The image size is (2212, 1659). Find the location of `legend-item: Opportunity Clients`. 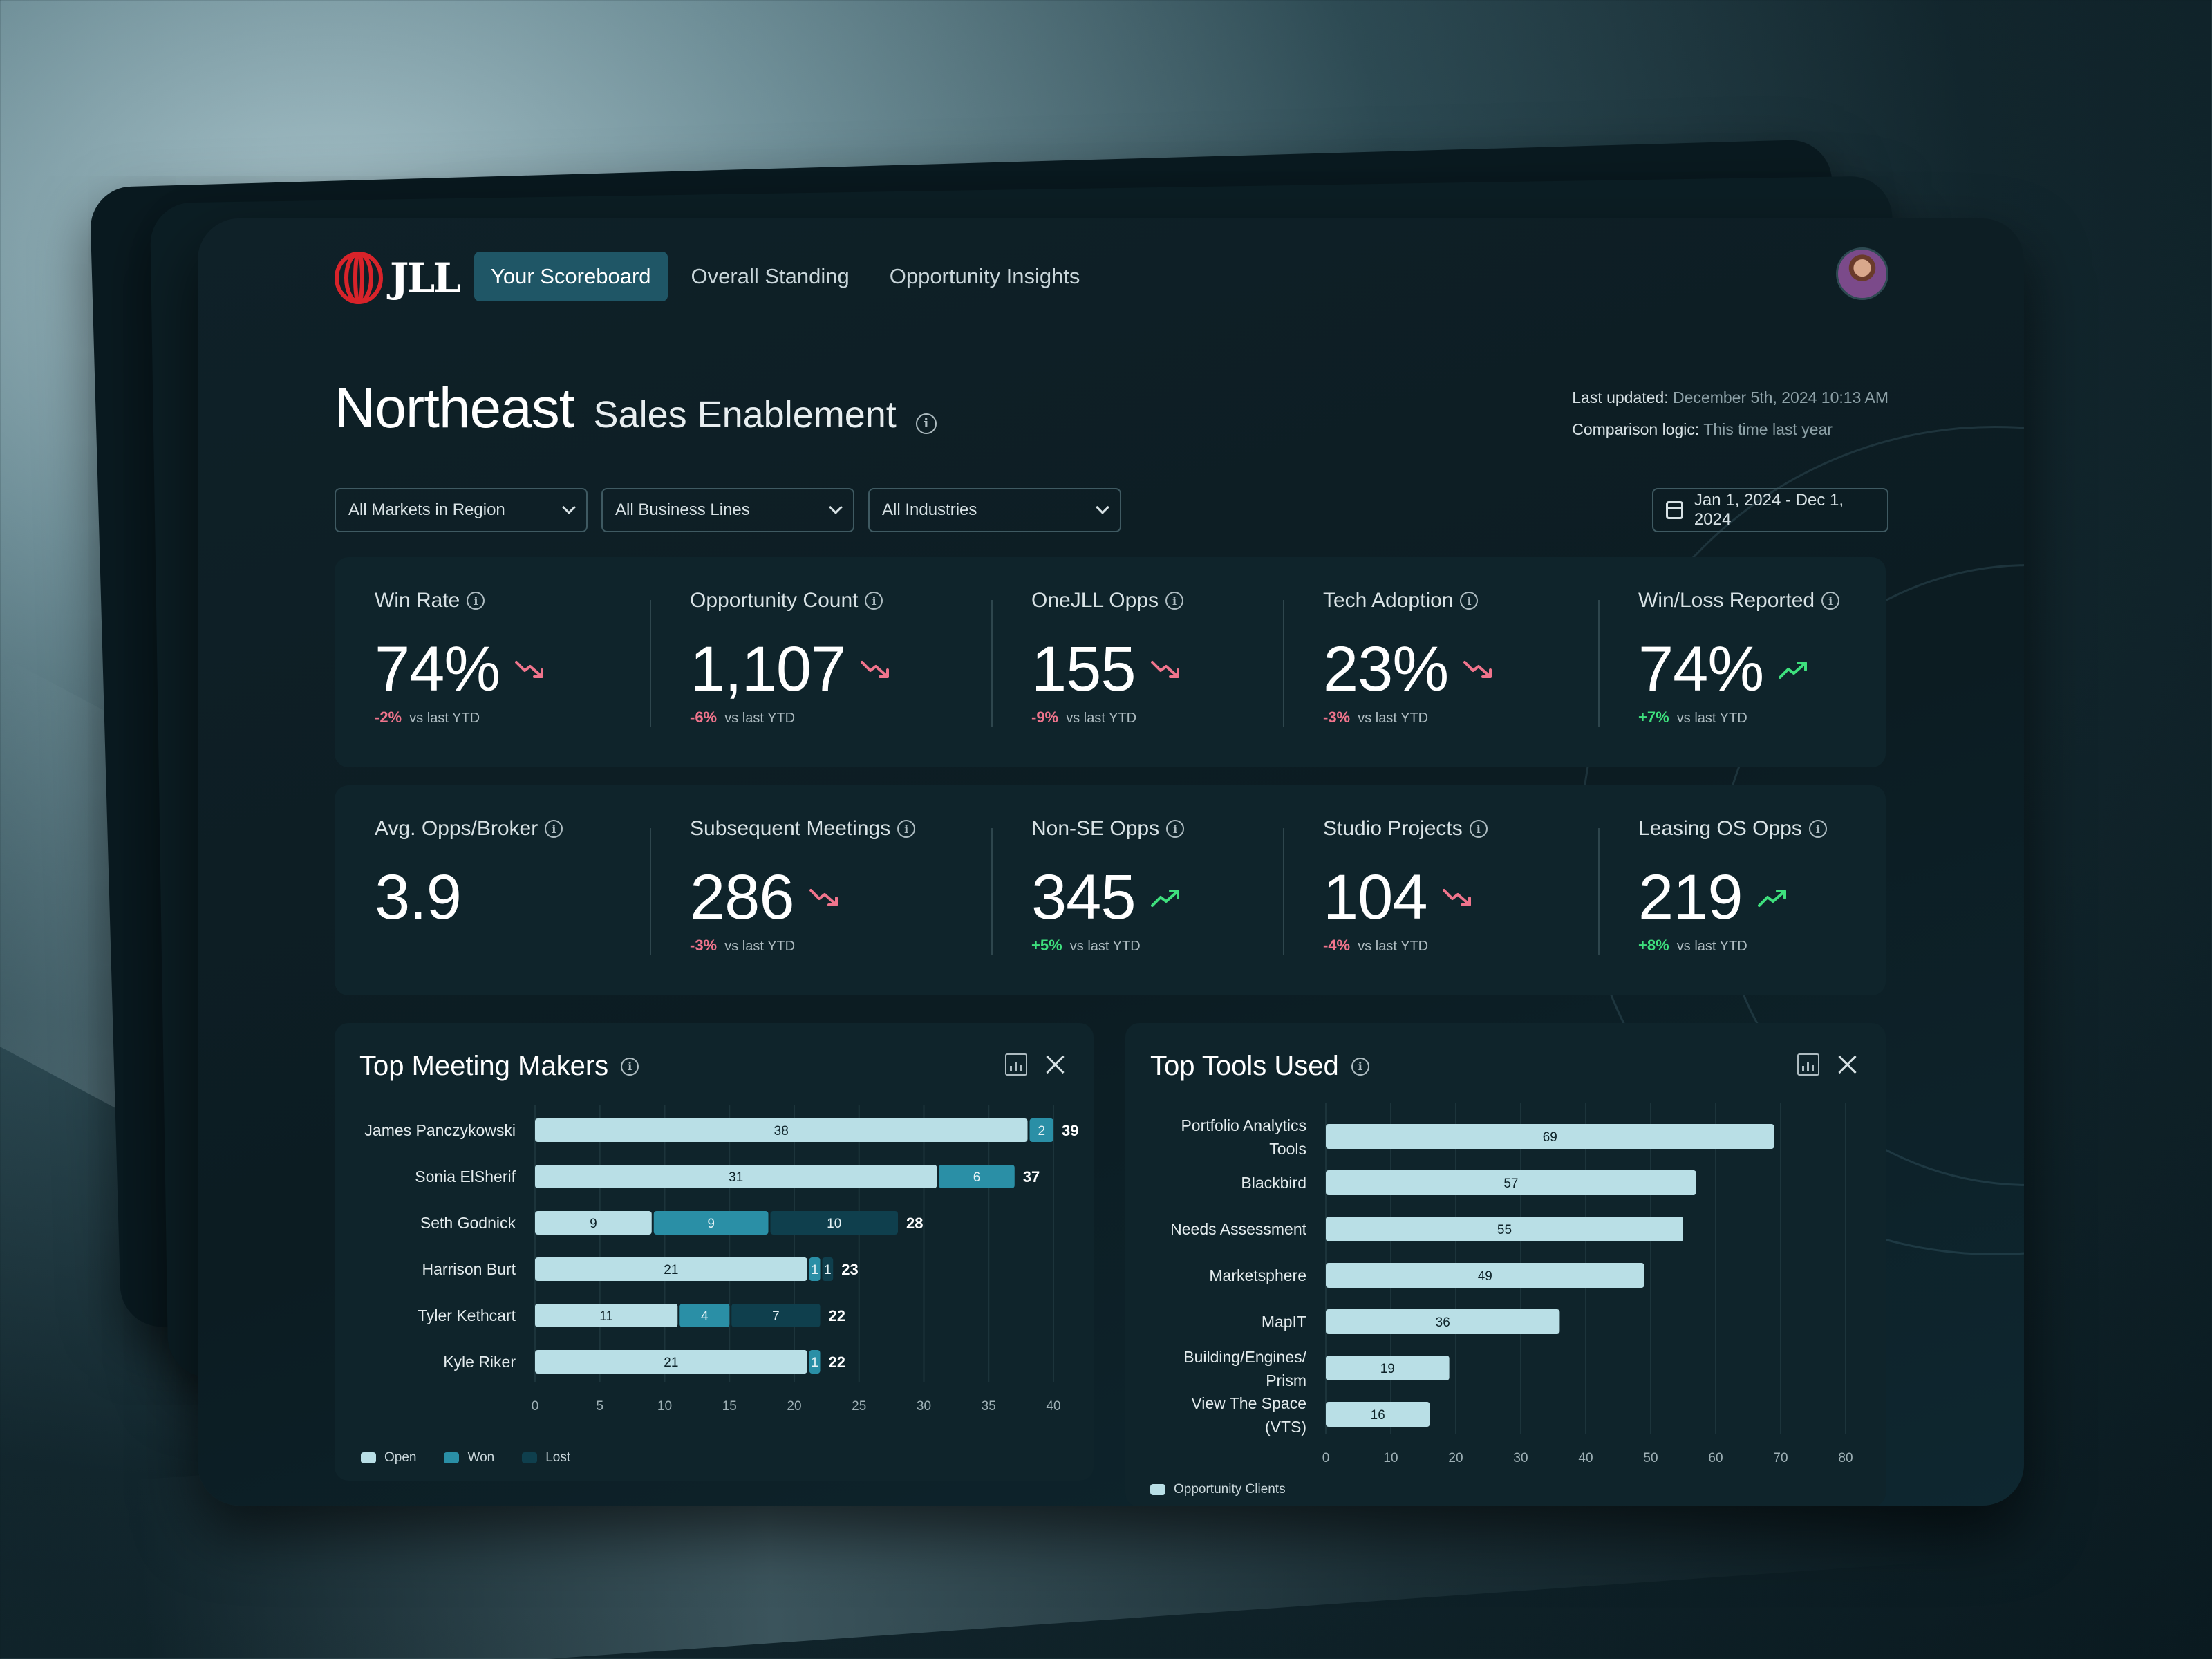

legend-item: Opportunity Clients is located at coordinates (1218, 1489).